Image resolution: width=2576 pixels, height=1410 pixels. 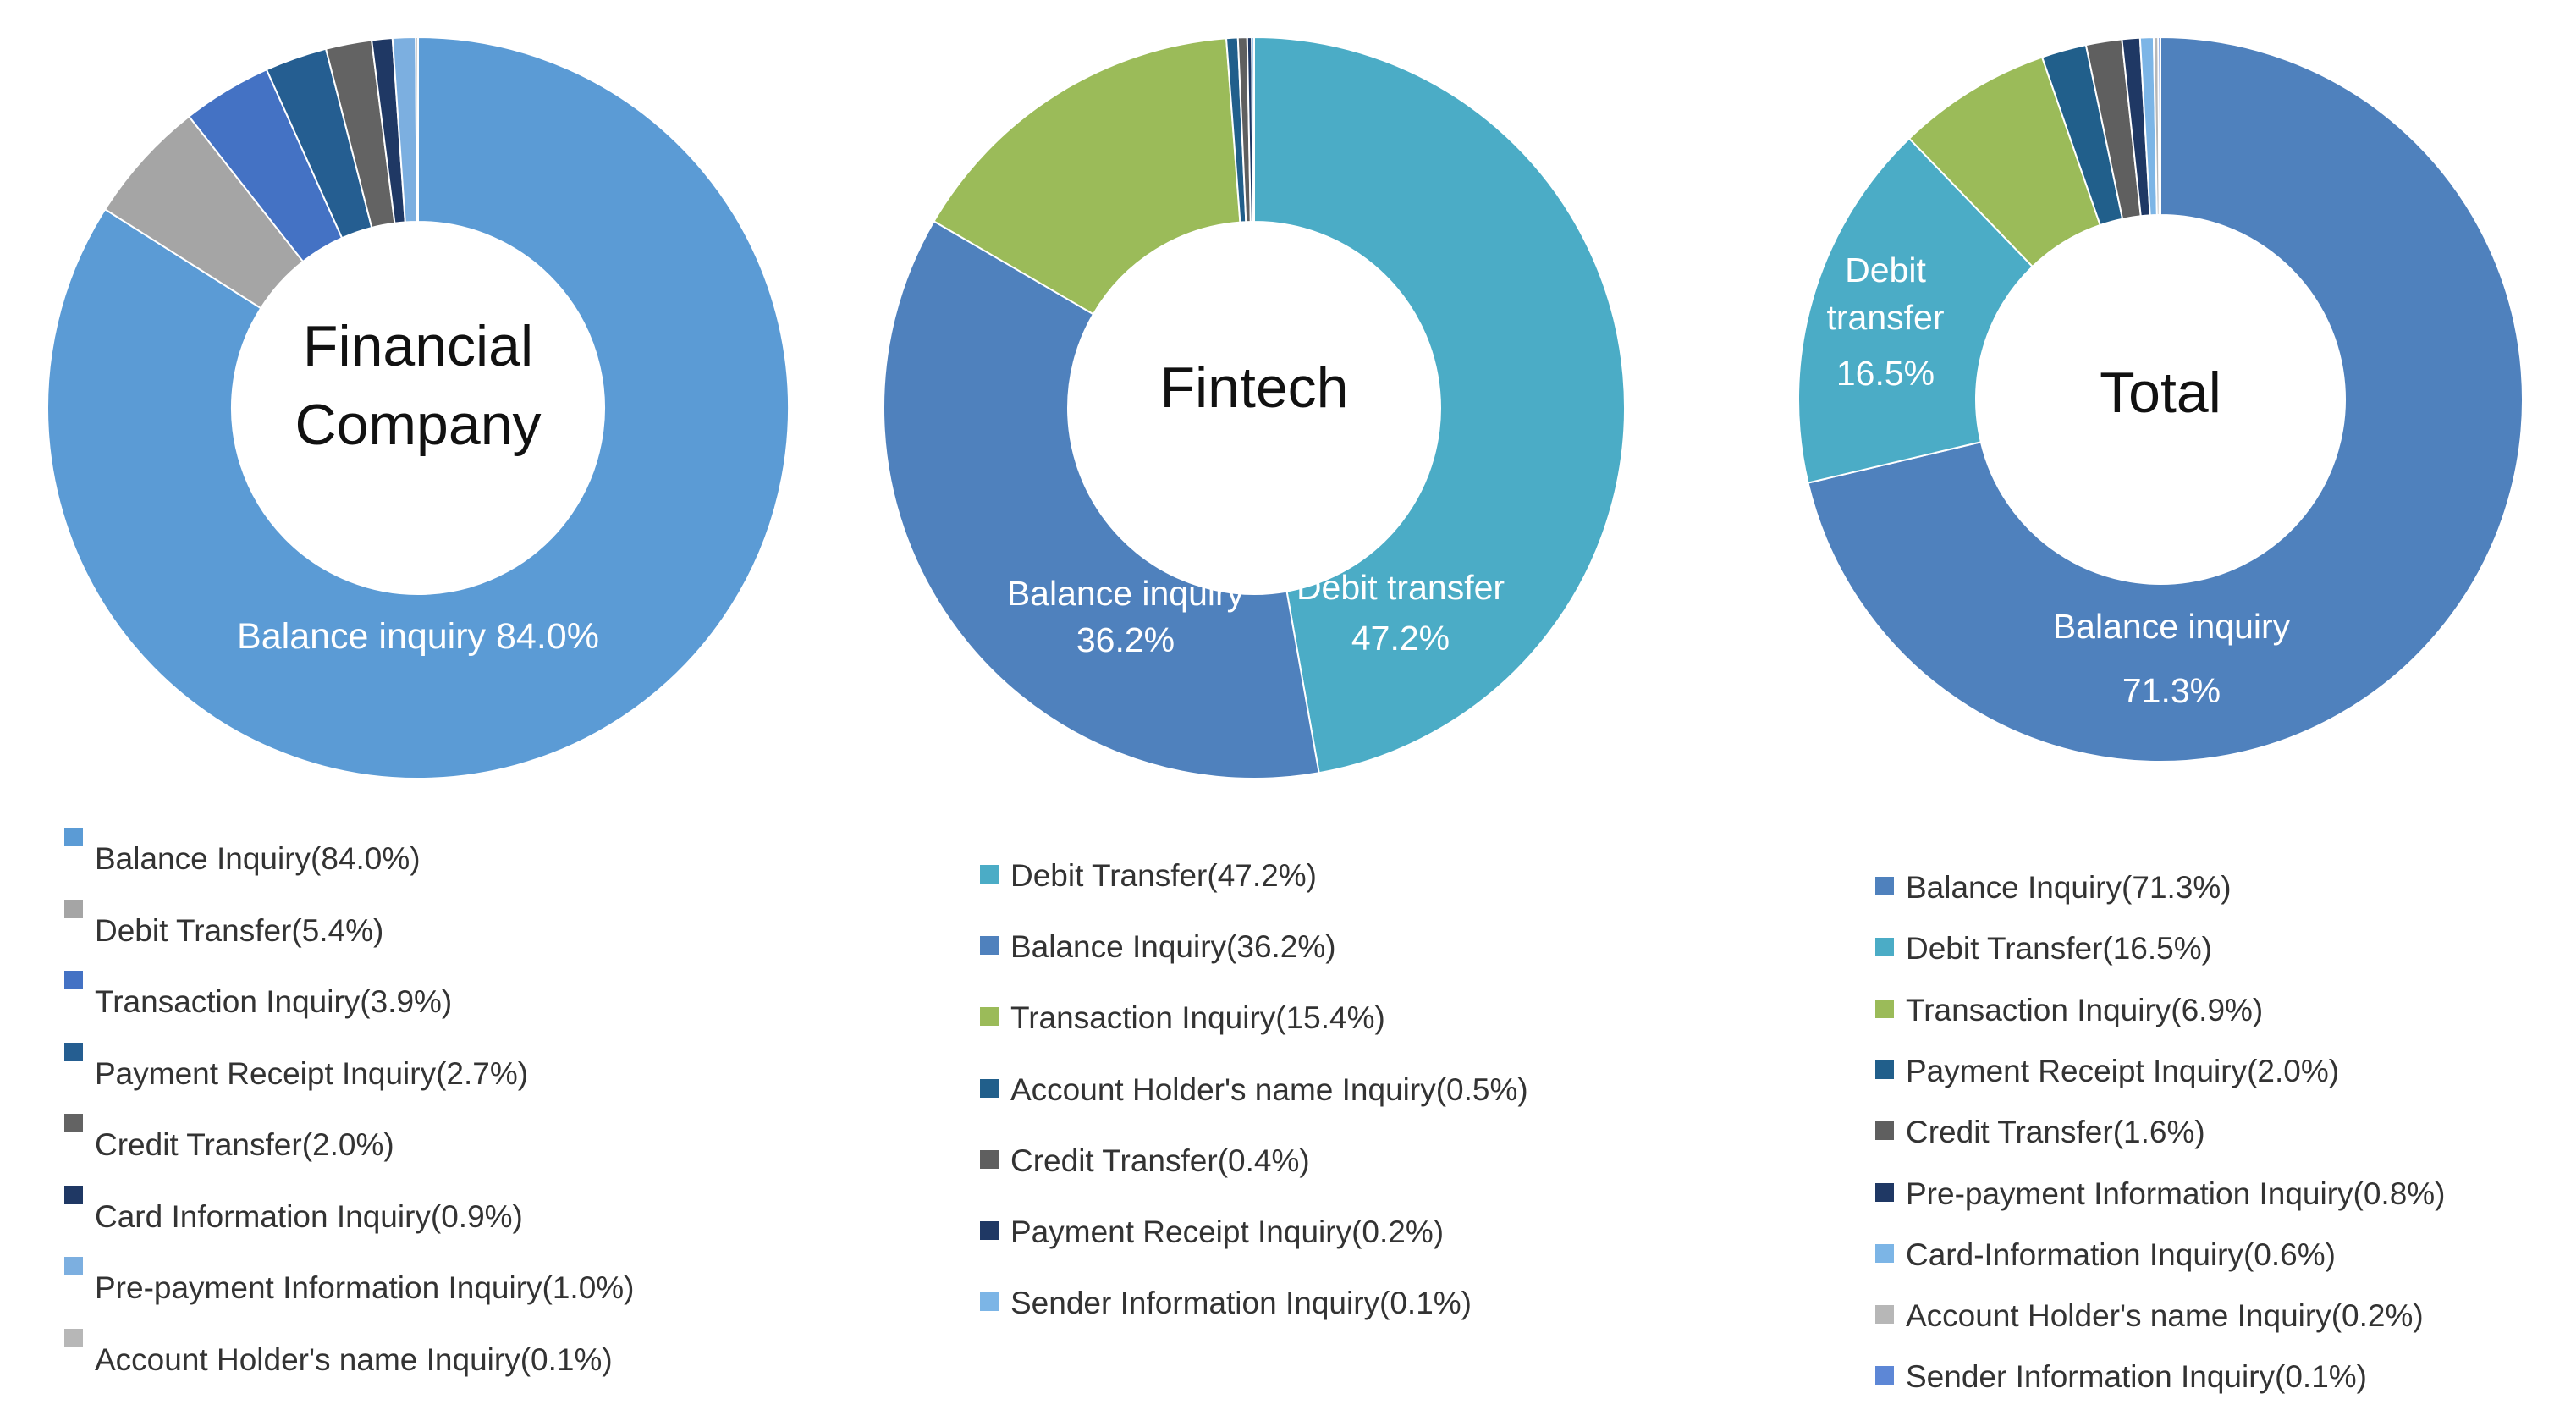 I want to click on legend-label: Account Holder's name Inquiry(0.1%), so click(x=354, y=1359).